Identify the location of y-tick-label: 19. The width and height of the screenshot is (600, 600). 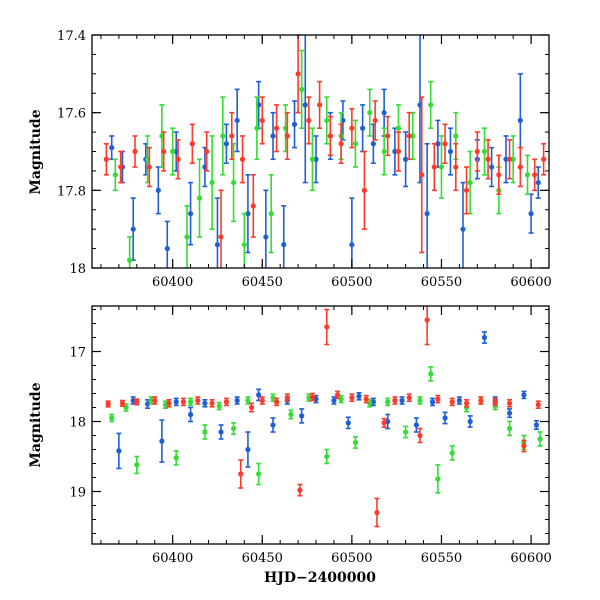
(77, 493).